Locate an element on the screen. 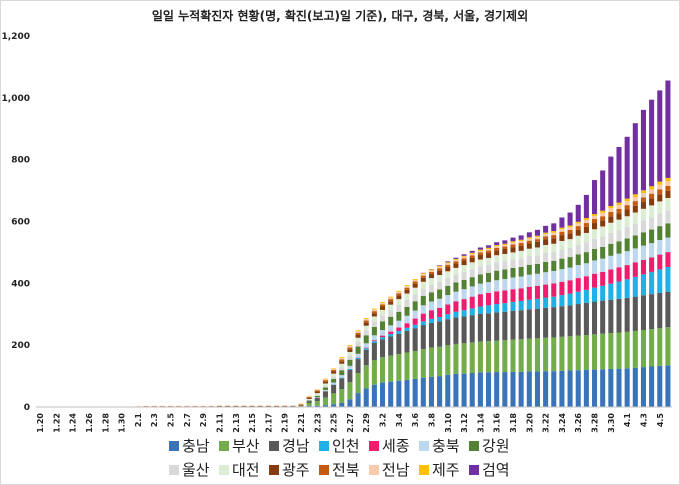 This screenshot has height=485, width=680. legend-label: 충남 is located at coordinates (196, 446).